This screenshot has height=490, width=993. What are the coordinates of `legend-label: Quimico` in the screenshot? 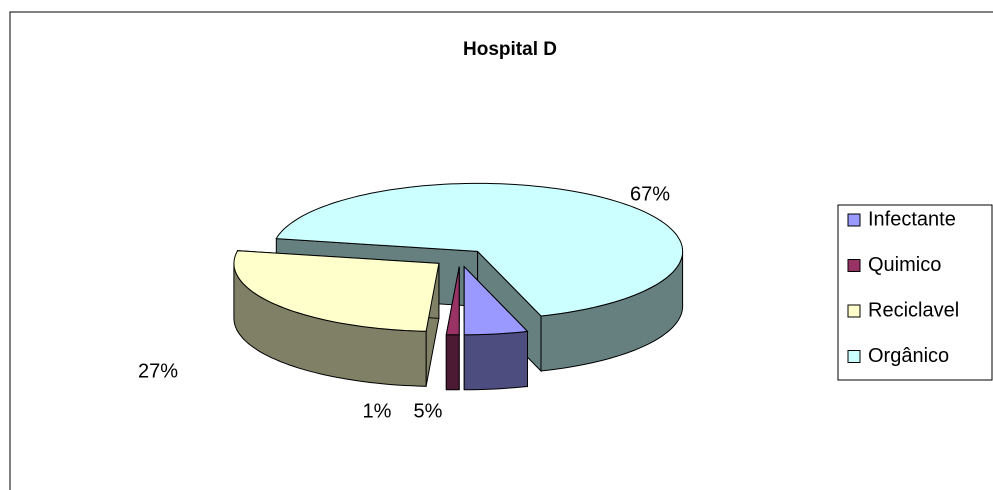 It's located at (904, 265).